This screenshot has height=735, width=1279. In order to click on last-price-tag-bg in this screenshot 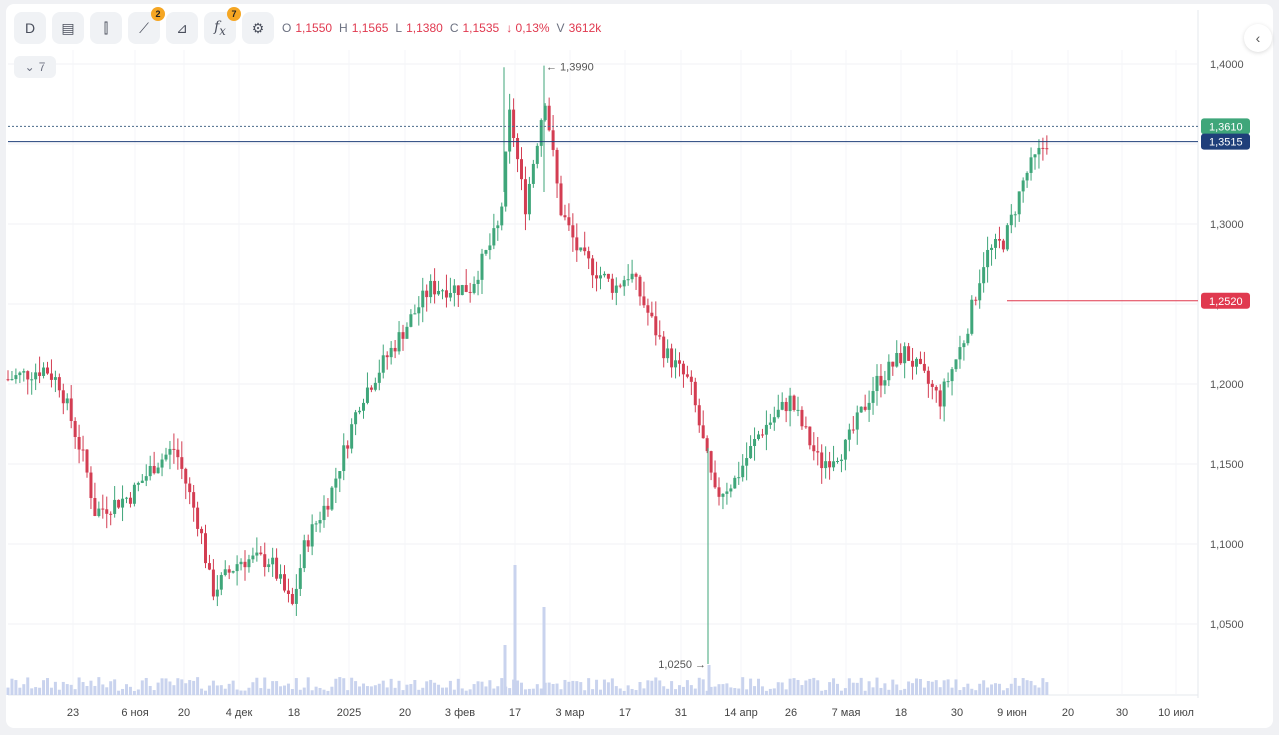, I will do `click(1225, 126)`.